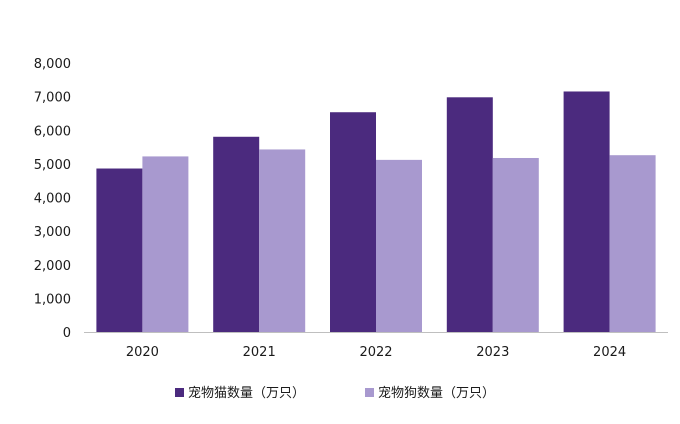 The image size is (680, 424). Describe the element at coordinates (52, 299) in the screenshot. I see `y-tick-label: 1,000` at that location.